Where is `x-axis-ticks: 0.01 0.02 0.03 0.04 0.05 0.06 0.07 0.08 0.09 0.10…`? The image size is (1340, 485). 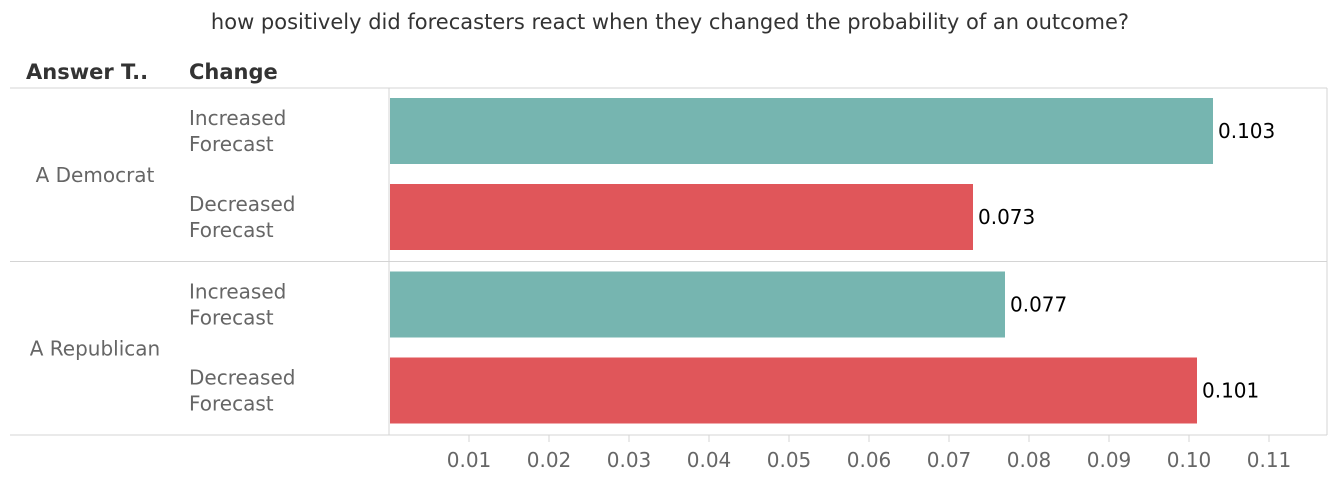 x-axis-ticks: 0.01 0.02 0.03 0.04 0.05 0.06 0.07 0.08 0.09 0.10… is located at coordinates (869, 453).